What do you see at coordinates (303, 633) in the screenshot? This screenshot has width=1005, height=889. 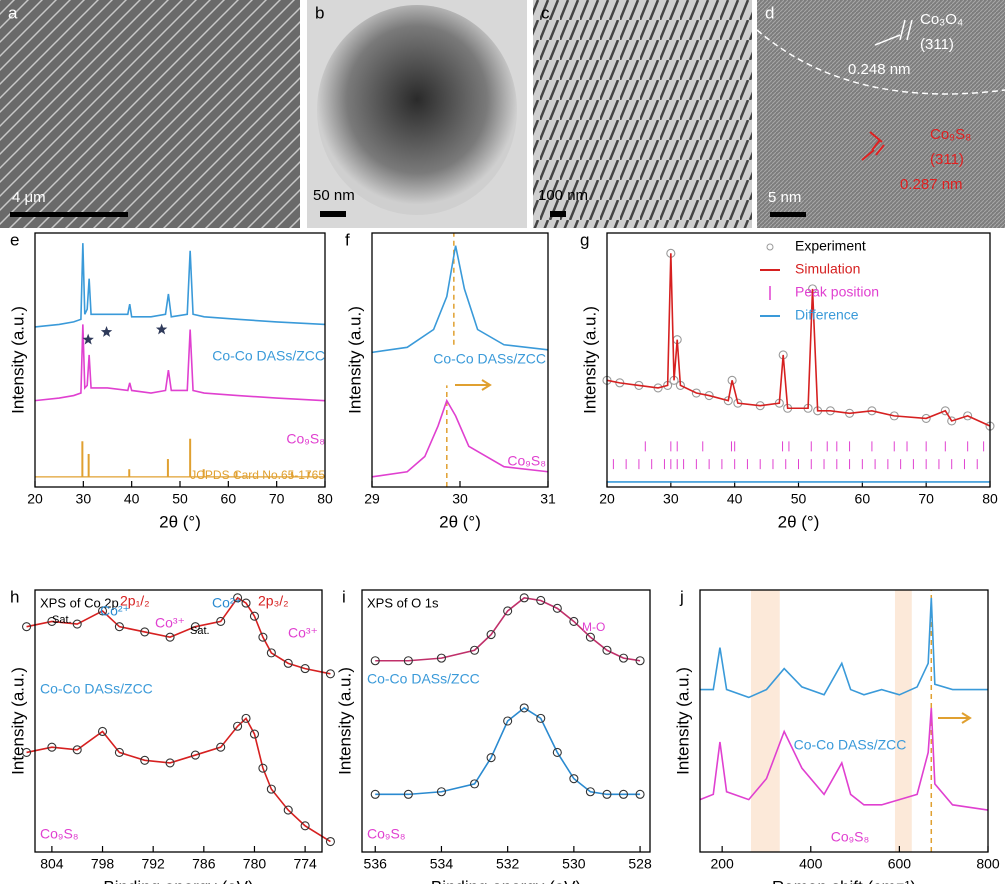 I see `annotation: Co³⁺` at bounding box center [303, 633].